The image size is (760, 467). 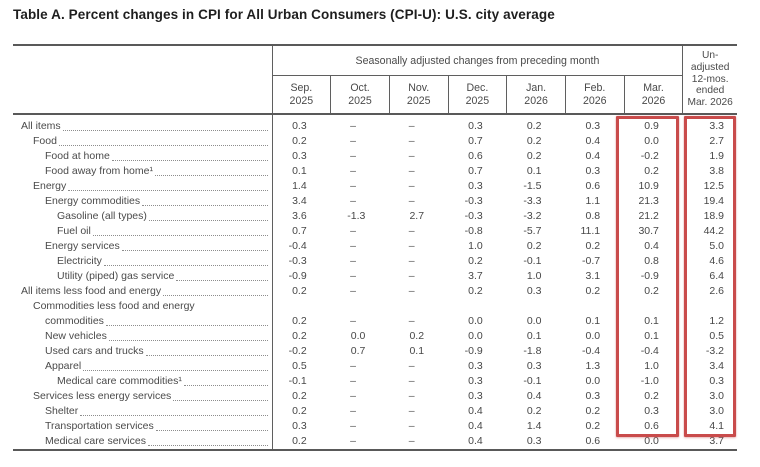 I want to click on row-label: Apparel, so click(x=143, y=366).